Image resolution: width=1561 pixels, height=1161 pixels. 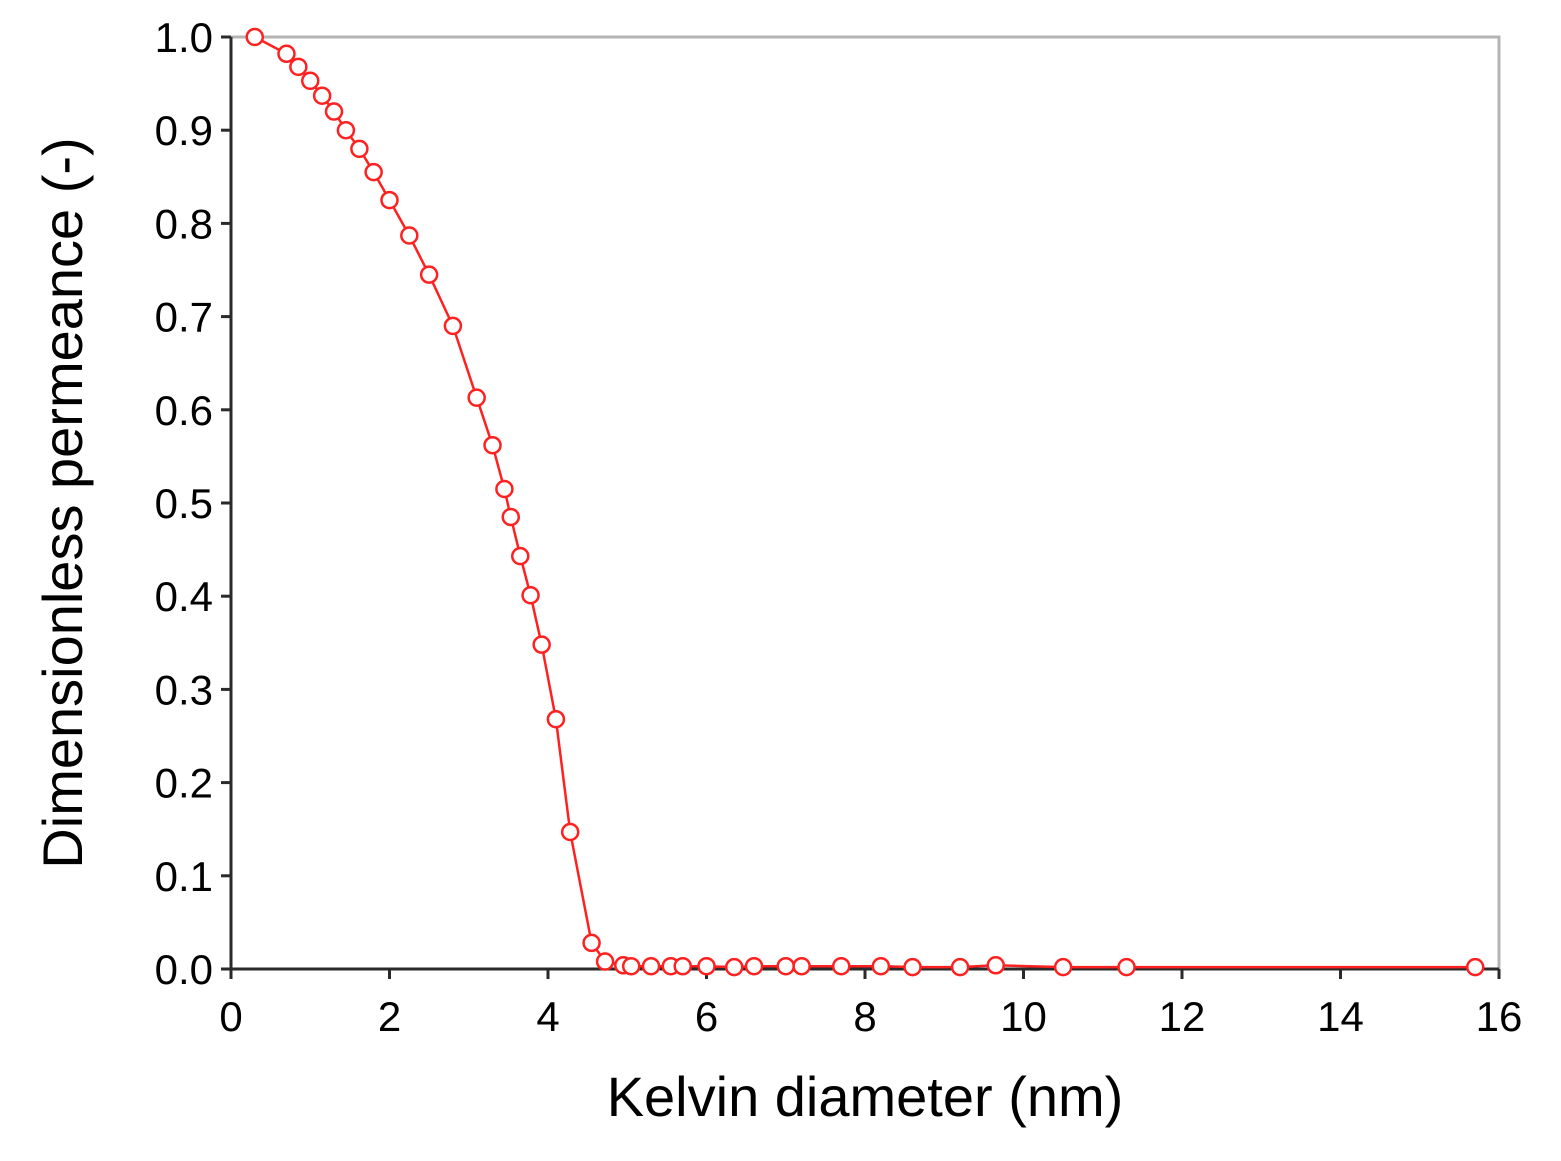 What do you see at coordinates (1499, 1016) in the screenshot?
I see `x-tick-label: 16` at bounding box center [1499, 1016].